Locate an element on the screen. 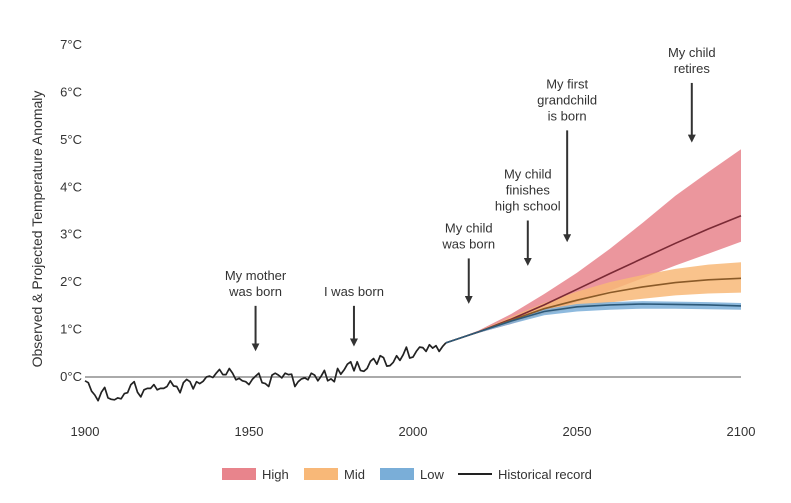 This screenshot has height=503, width=791. legend-label: High is located at coordinates (275, 474).